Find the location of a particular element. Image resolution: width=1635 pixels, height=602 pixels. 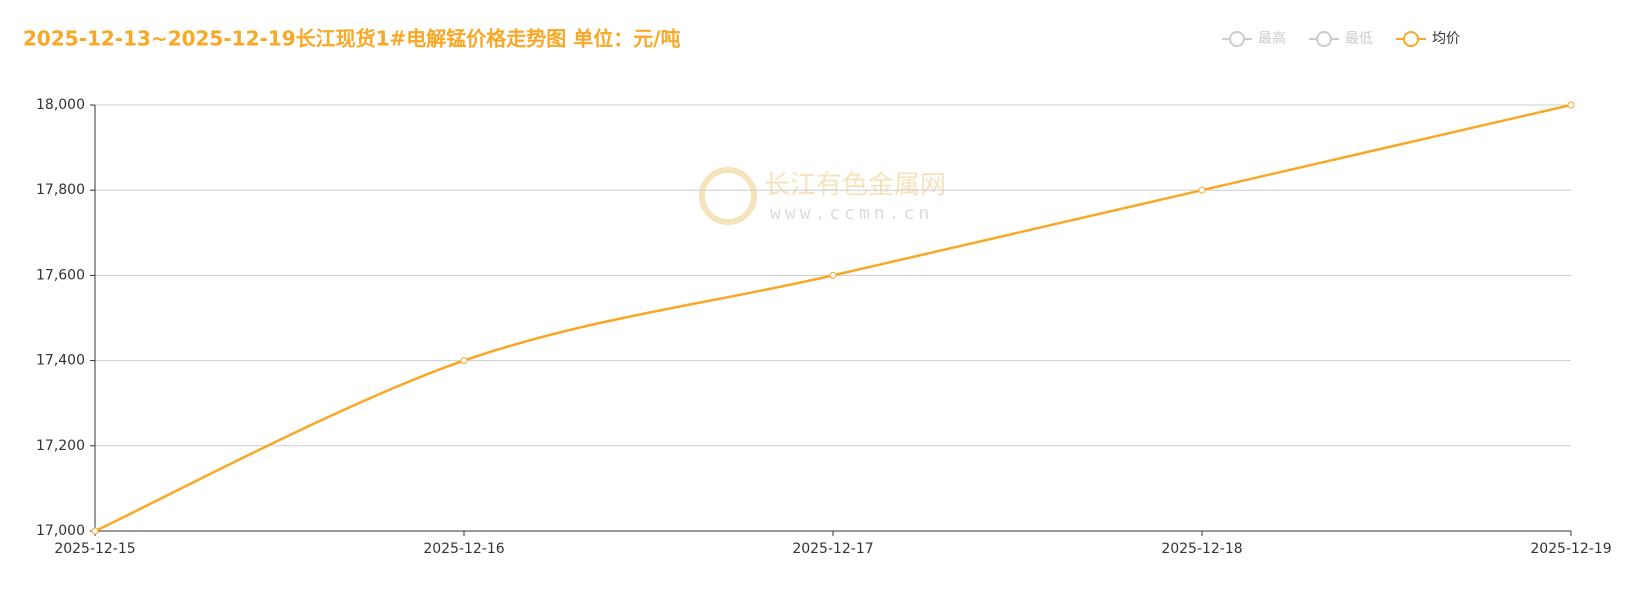

watermark: 长江有色金属网 www.ccmn.cn is located at coordinates (822, 196).